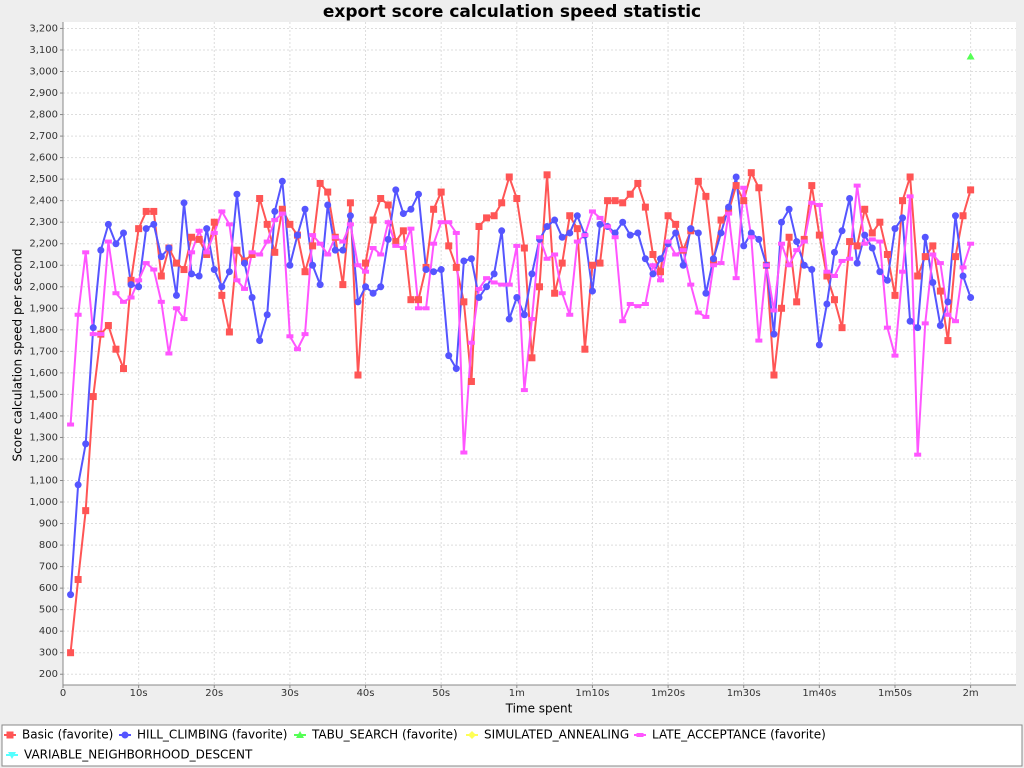 This screenshot has width=1024, height=768. Describe the element at coordinates (43, 50) in the screenshot. I see `y-tick-label: 3,100` at that location.